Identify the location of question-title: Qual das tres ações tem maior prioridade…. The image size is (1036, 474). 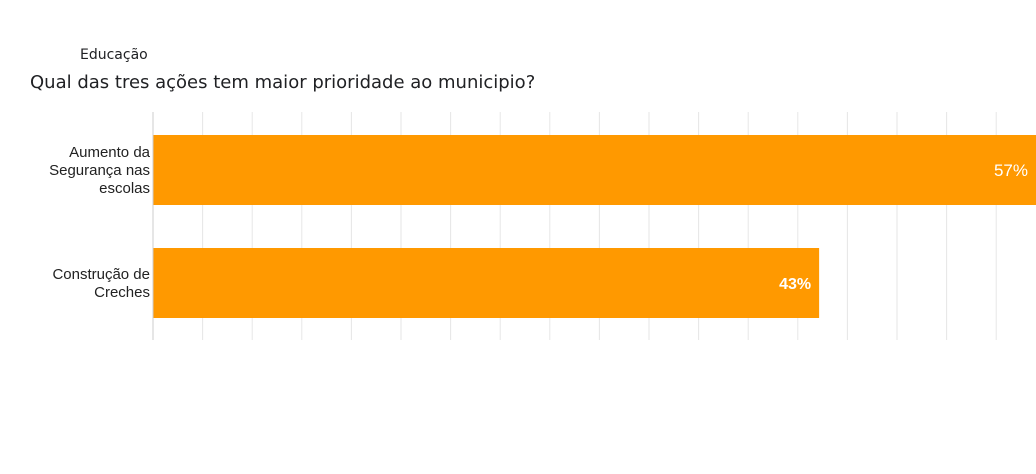
(283, 82).